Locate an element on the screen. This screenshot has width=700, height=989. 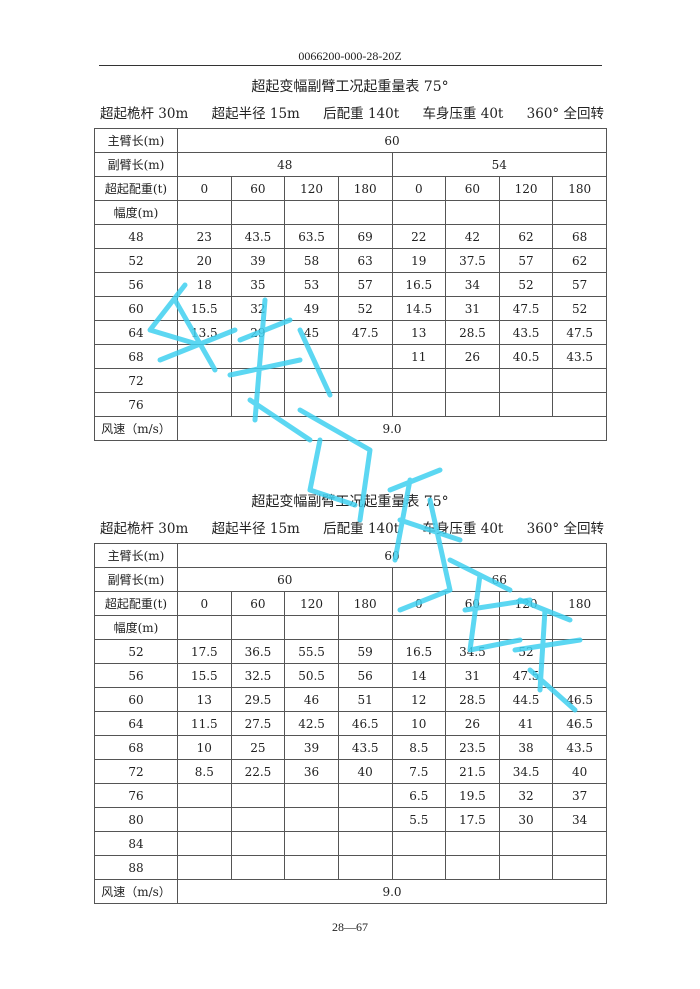
capacity-value: 34 is located at coordinates (579, 819).